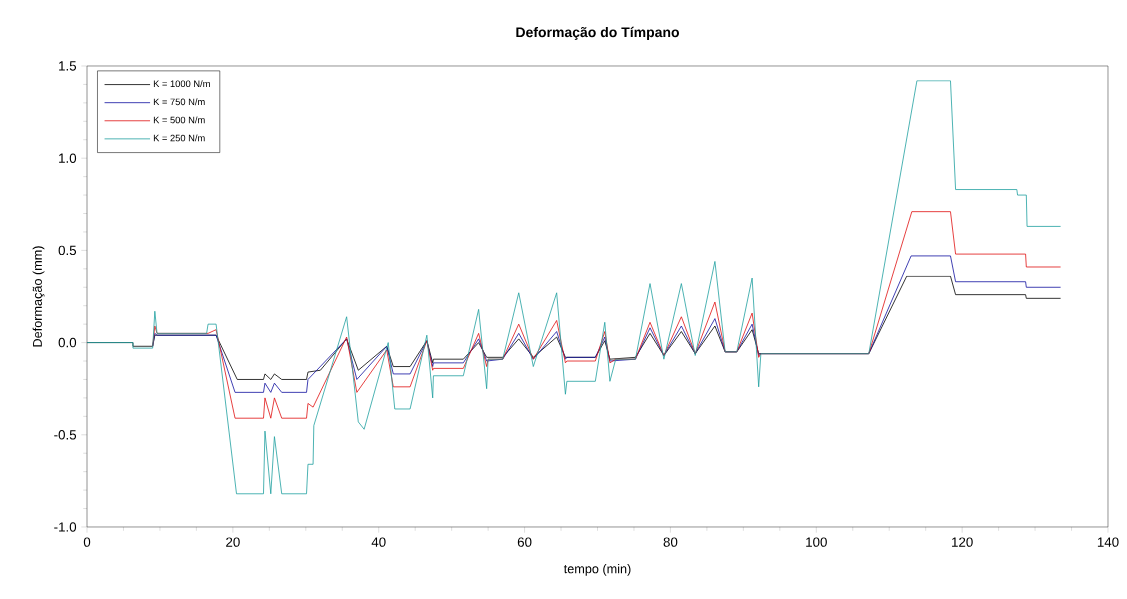 The image size is (1127, 599). I want to click on x-tick-label: 60, so click(524, 542).